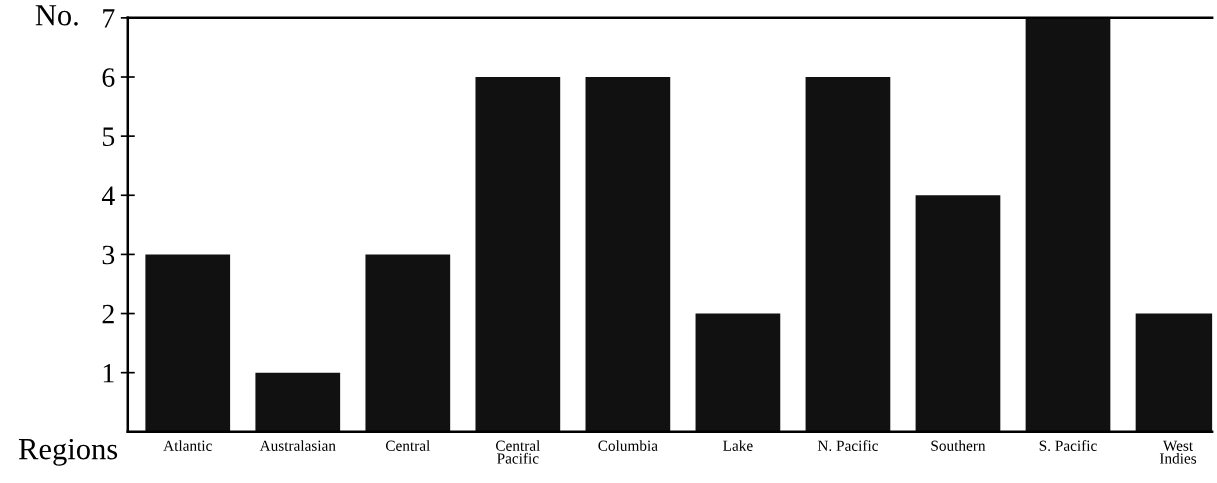 The image size is (1217, 483). I want to click on y-tick-label: 6, so click(108, 77).